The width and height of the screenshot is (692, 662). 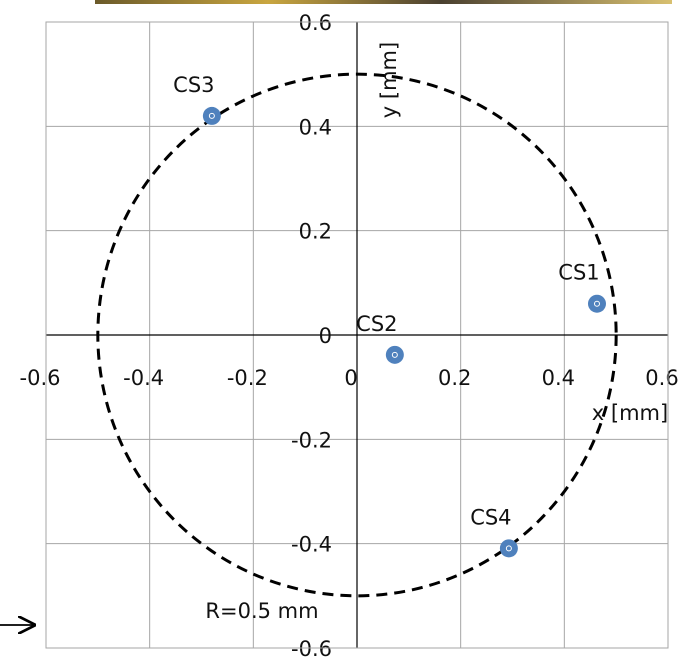 I want to click on y-tick-label: -0.2, so click(x=311, y=440).